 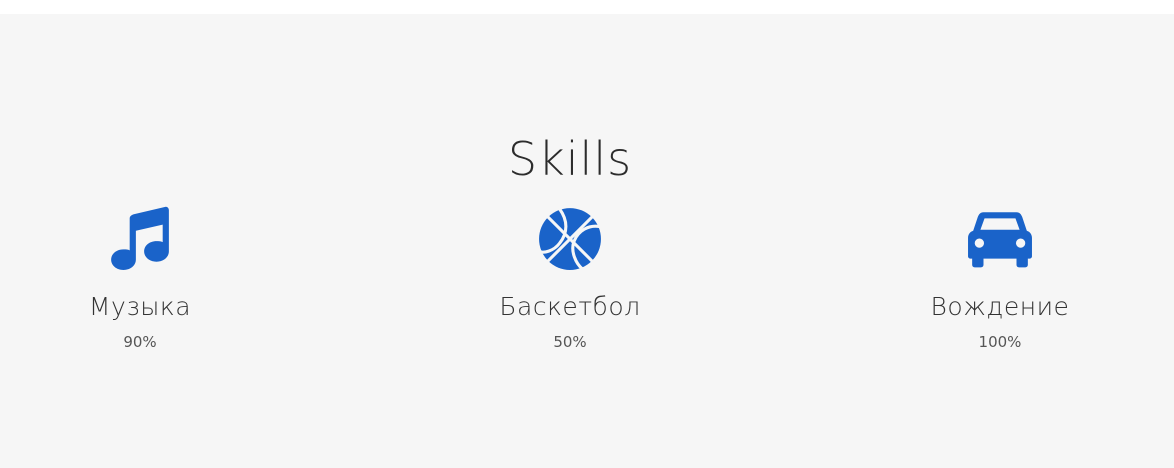 I want to click on skill-level: 90%, so click(x=140, y=342).